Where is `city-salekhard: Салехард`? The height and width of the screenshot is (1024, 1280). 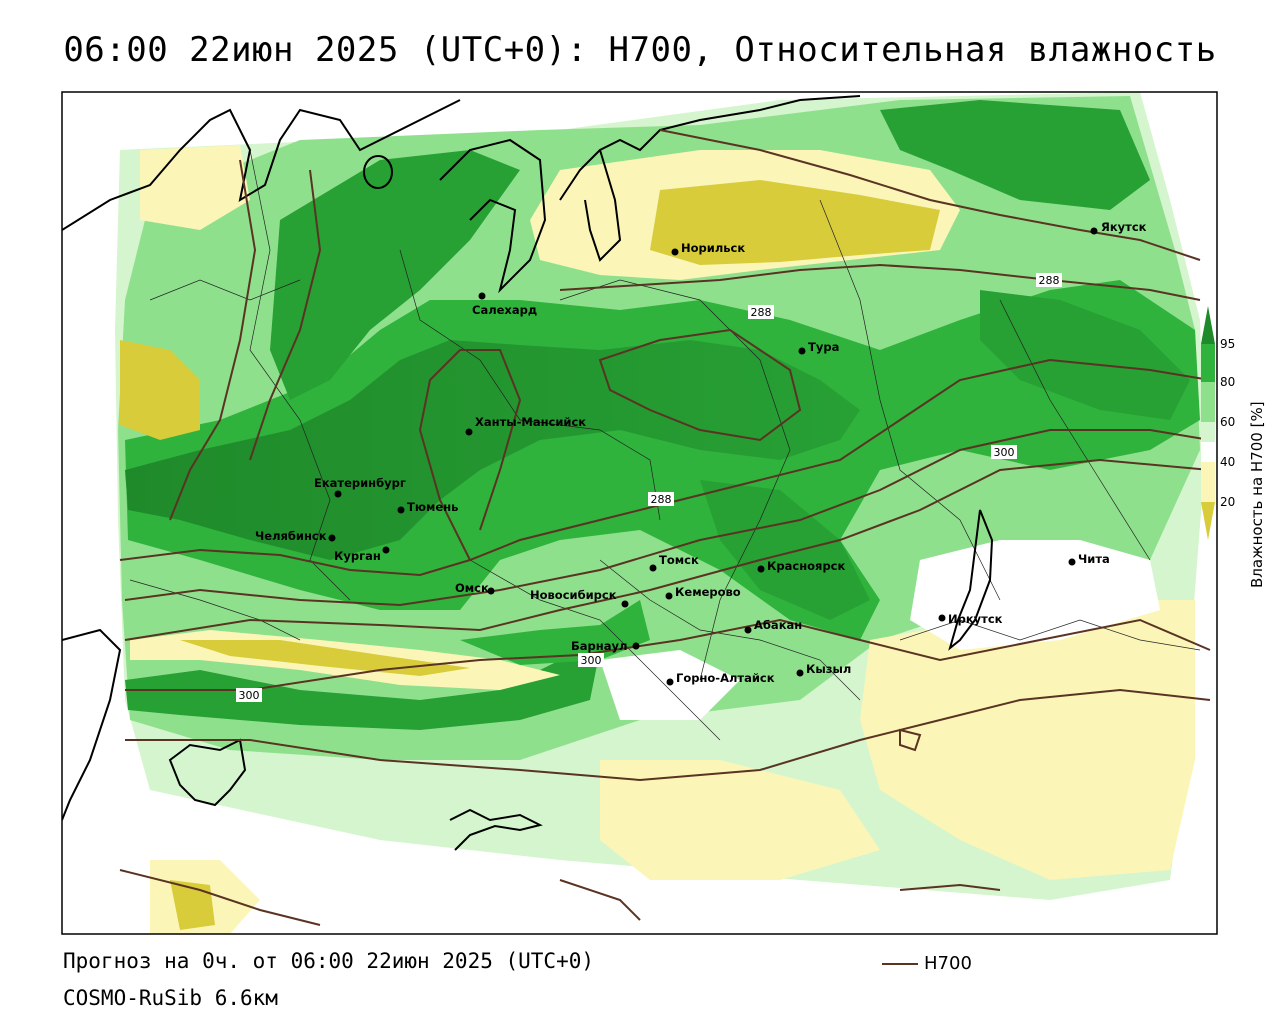
city-salekhard: Салехард is located at coordinates (504, 304).